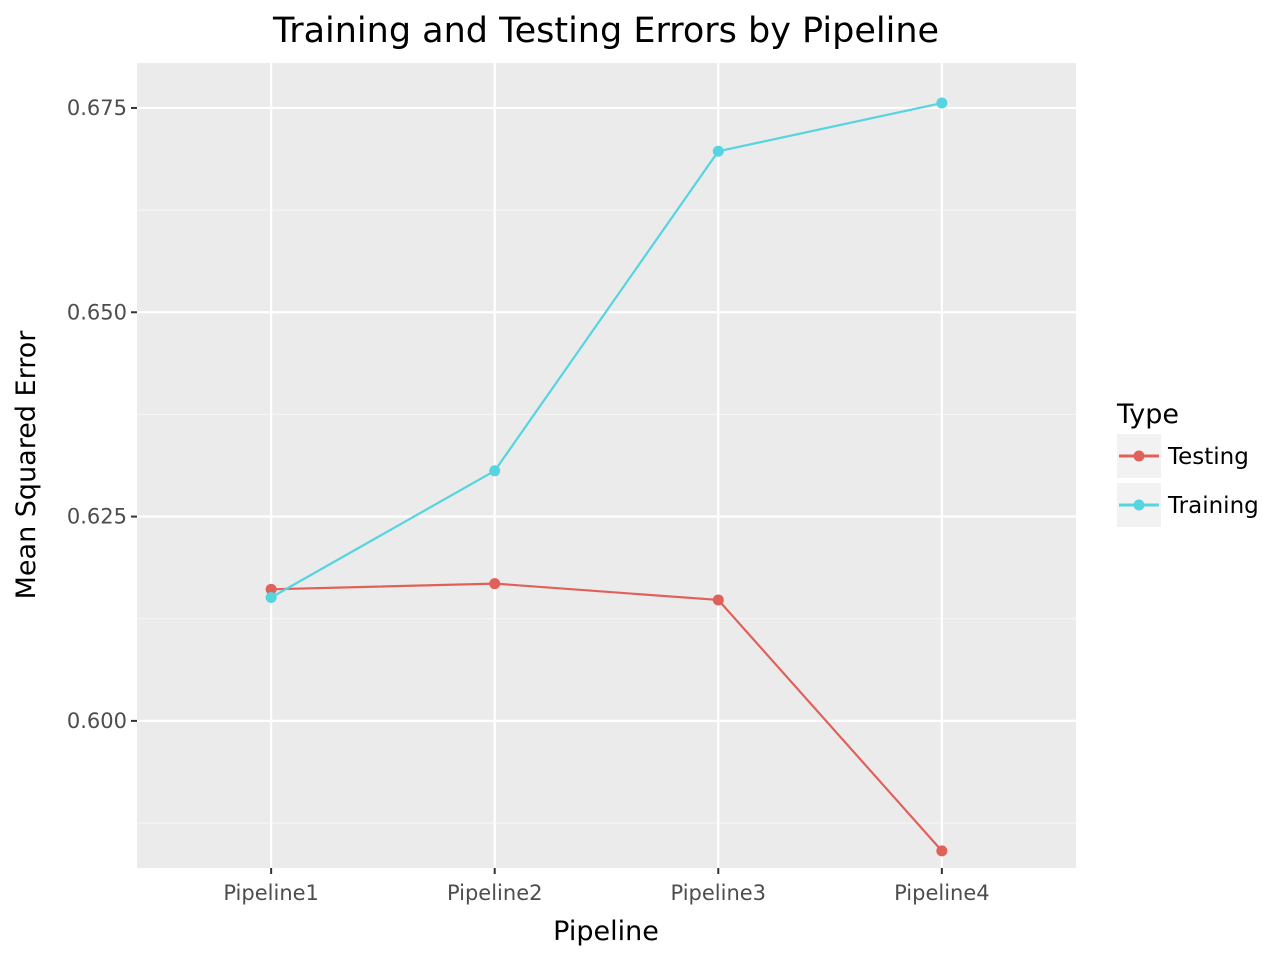  Describe the element at coordinates (97, 517) in the screenshot. I see `y-tick-label: 0.625` at that location.